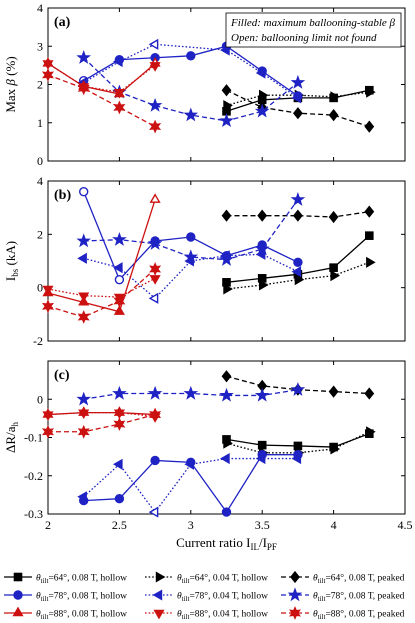 The image size is (415, 623). Describe the element at coordinates (62, 22) in the screenshot. I see `panel-label: (a)` at that location.